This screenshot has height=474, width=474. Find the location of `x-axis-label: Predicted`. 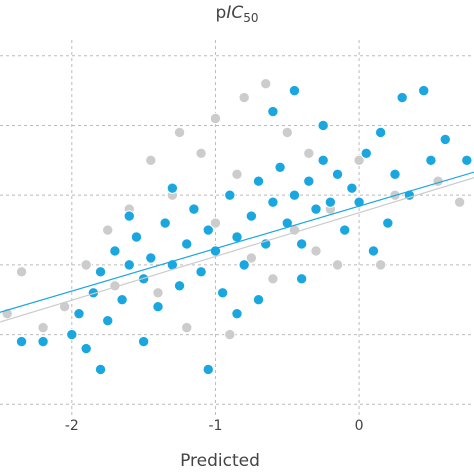

x-axis-label: Predicted is located at coordinates (220, 461).